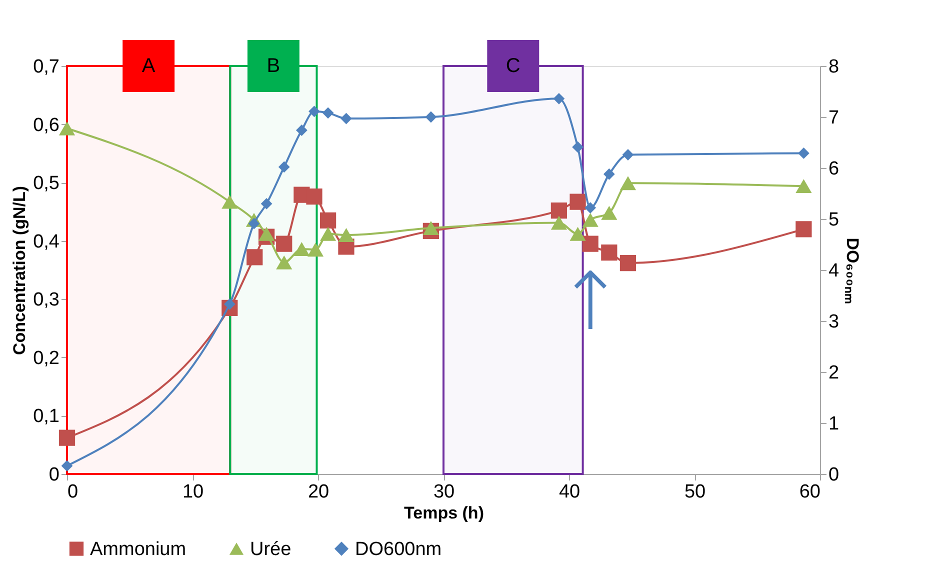 The width and height of the screenshot is (933, 579). What do you see at coordinates (46, 417) in the screenshot?
I see `y-tick-label: 0,1` at bounding box center [46, 417].